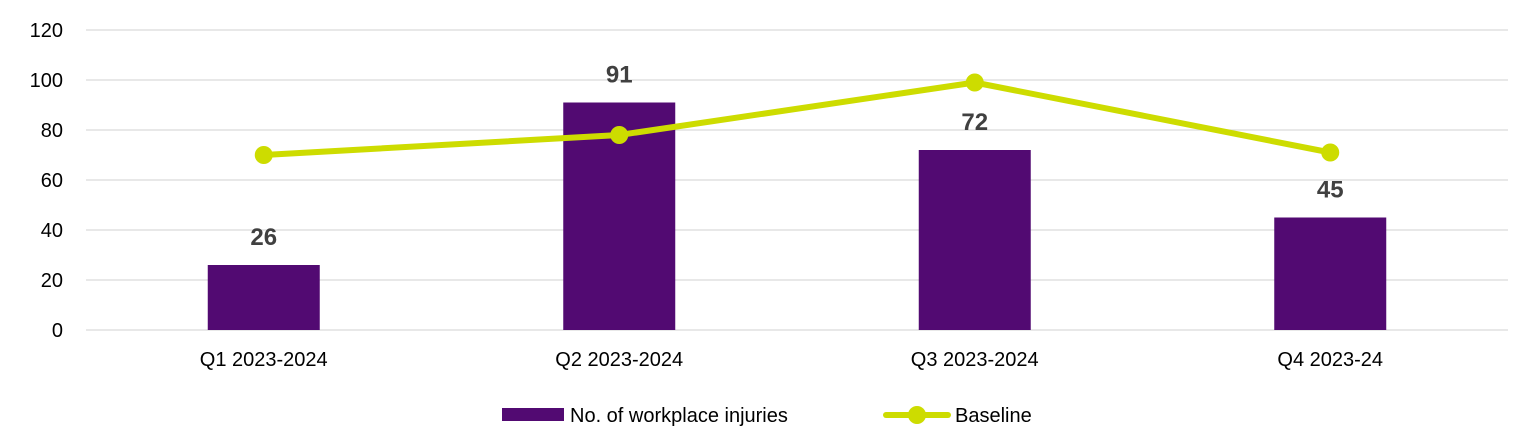 This screenshot has width=1536, height=448. I want to click on y-tick-label: 20, so click(52, 281).